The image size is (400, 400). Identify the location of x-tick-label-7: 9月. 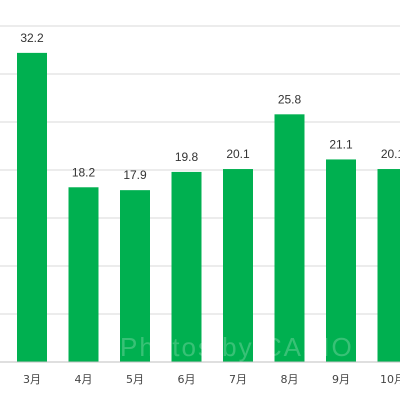
(341, 379).